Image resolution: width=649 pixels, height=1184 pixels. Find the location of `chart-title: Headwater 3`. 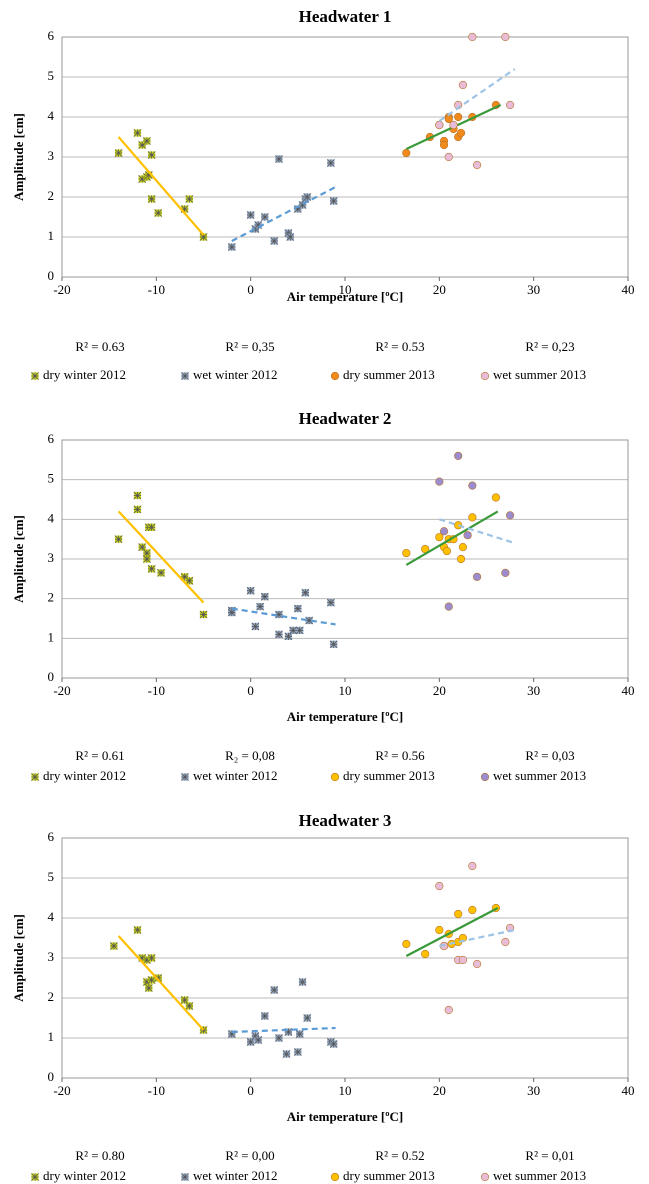

chart-title: Headwater 3 is located at coordinates (345, 820).